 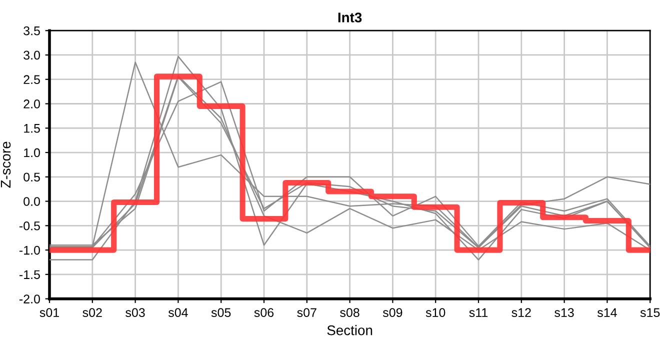 I want to click on x-tick-label: s15, so click(x=650, y=313).